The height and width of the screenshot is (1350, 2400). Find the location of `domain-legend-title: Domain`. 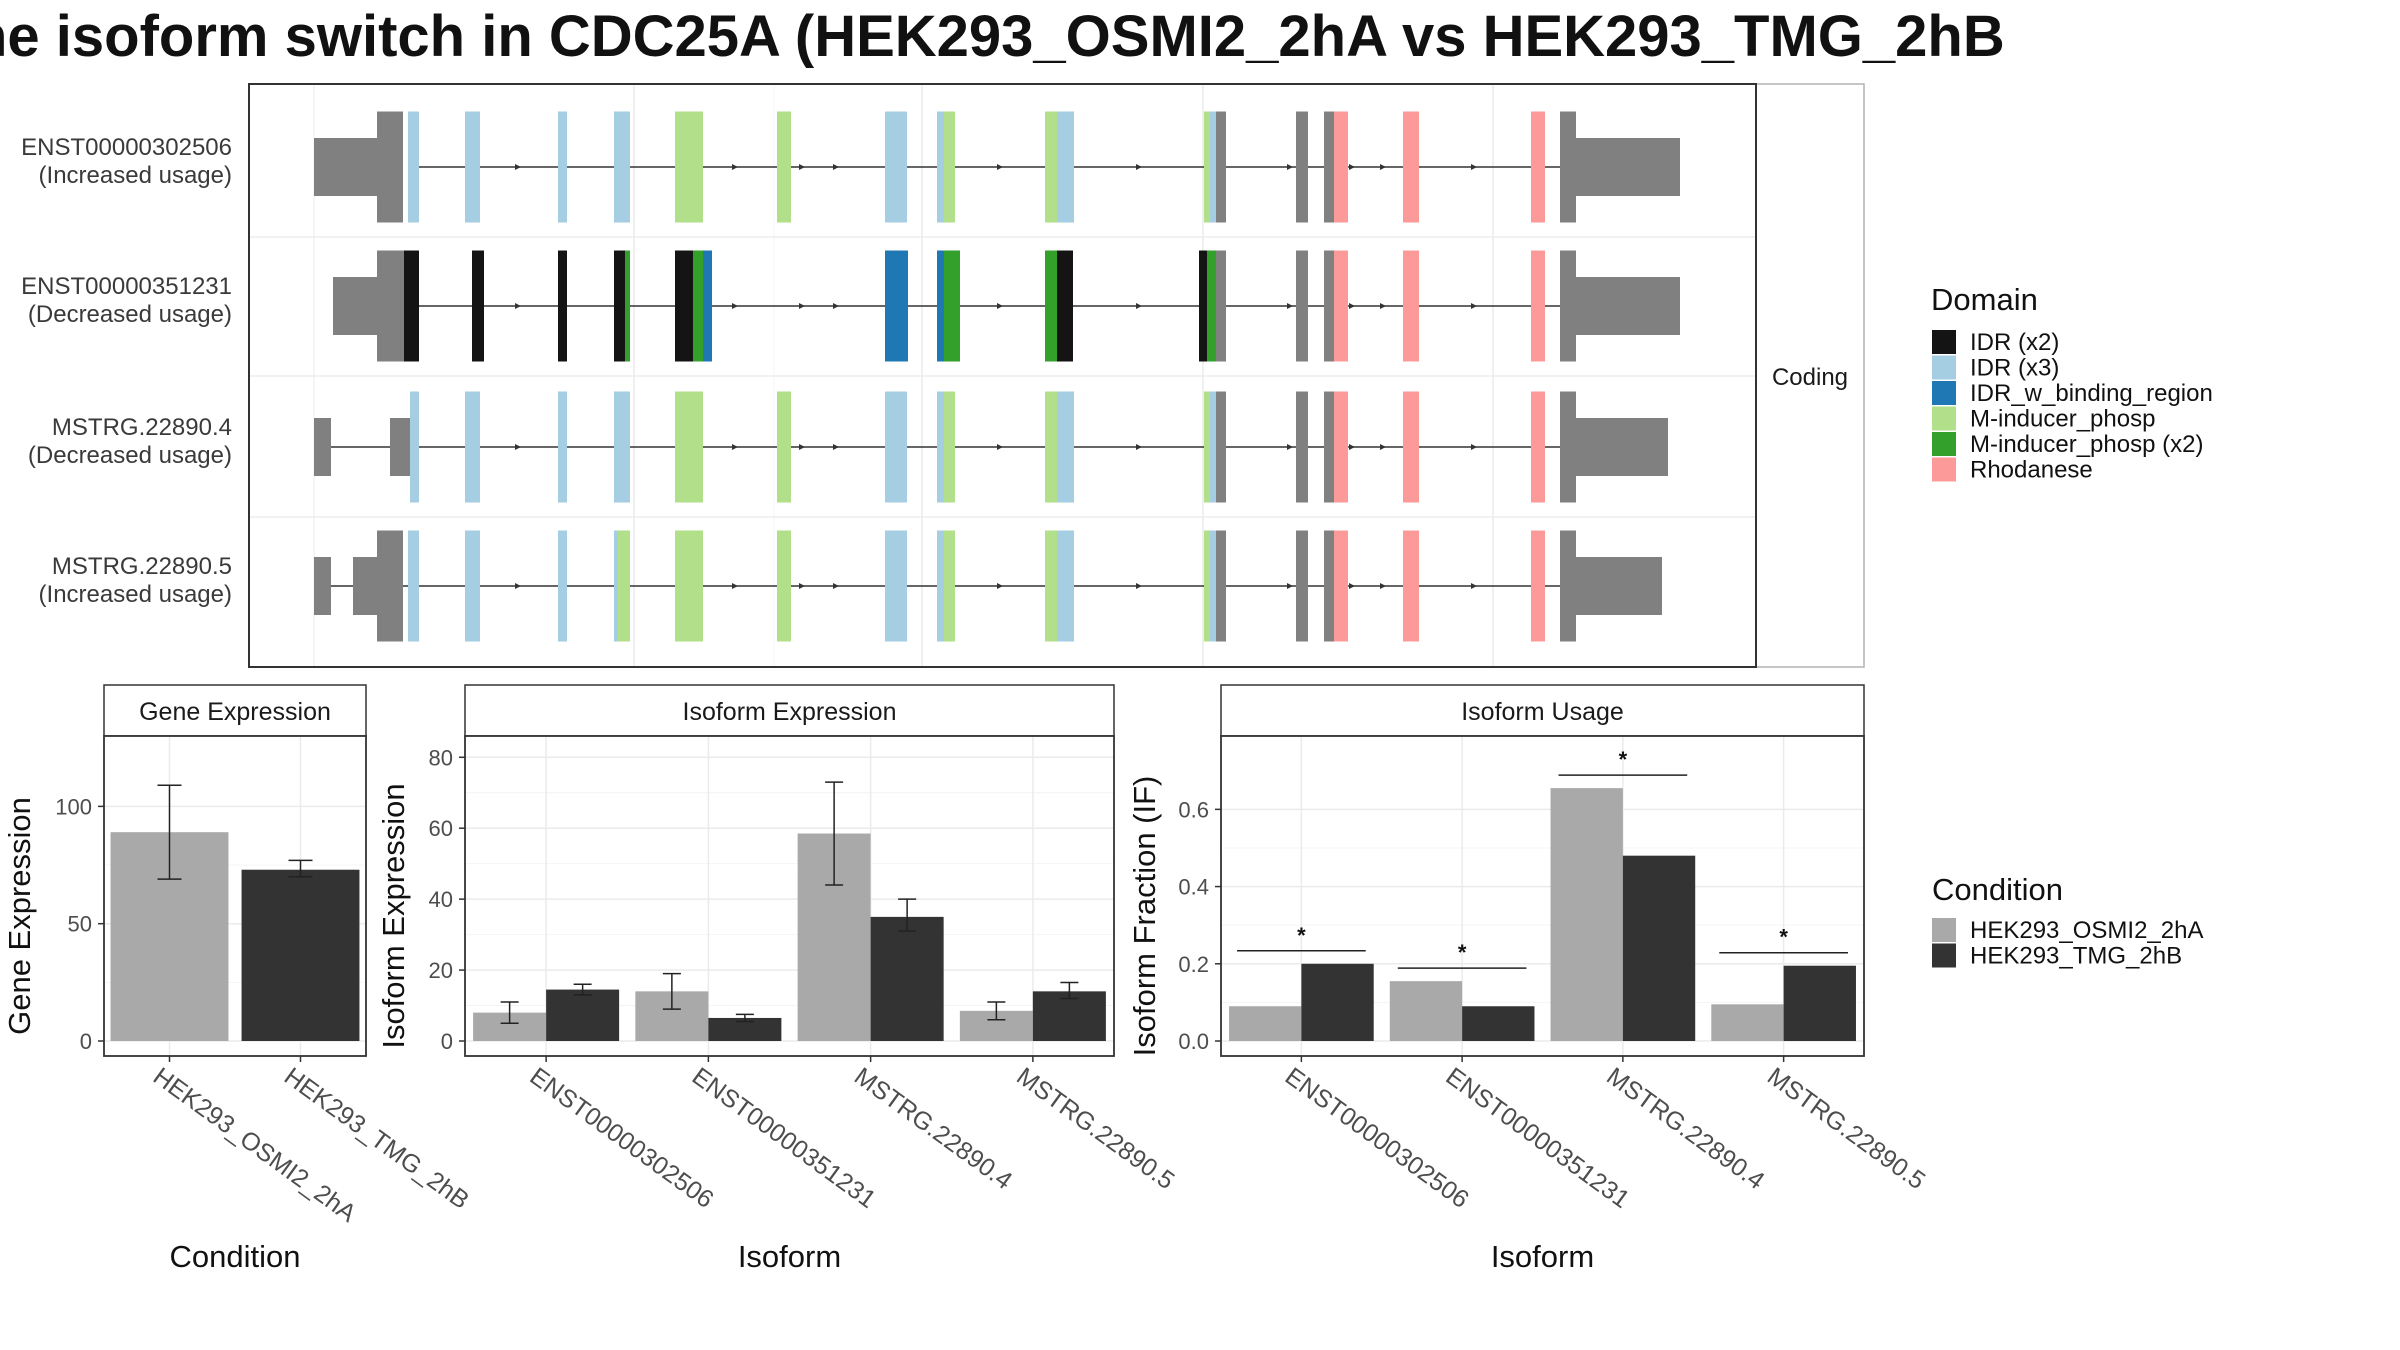

domain-legend-title: Domain is located at coordinates (1984, 299).